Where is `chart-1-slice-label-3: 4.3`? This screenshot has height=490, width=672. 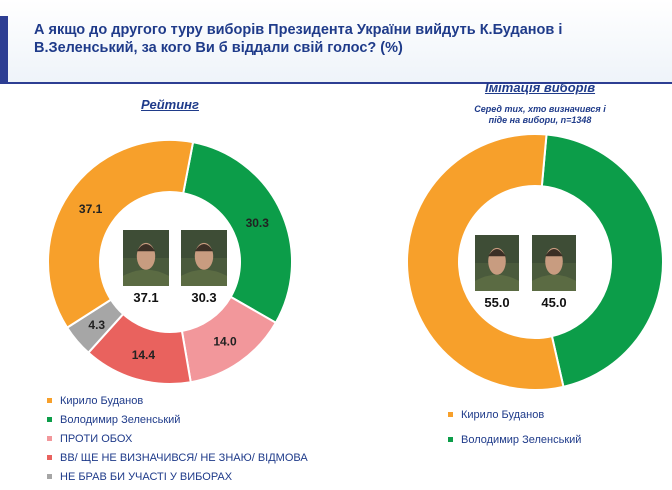 chart-1-slice-label-3: 4.3 is located at coordinates (96, 325).